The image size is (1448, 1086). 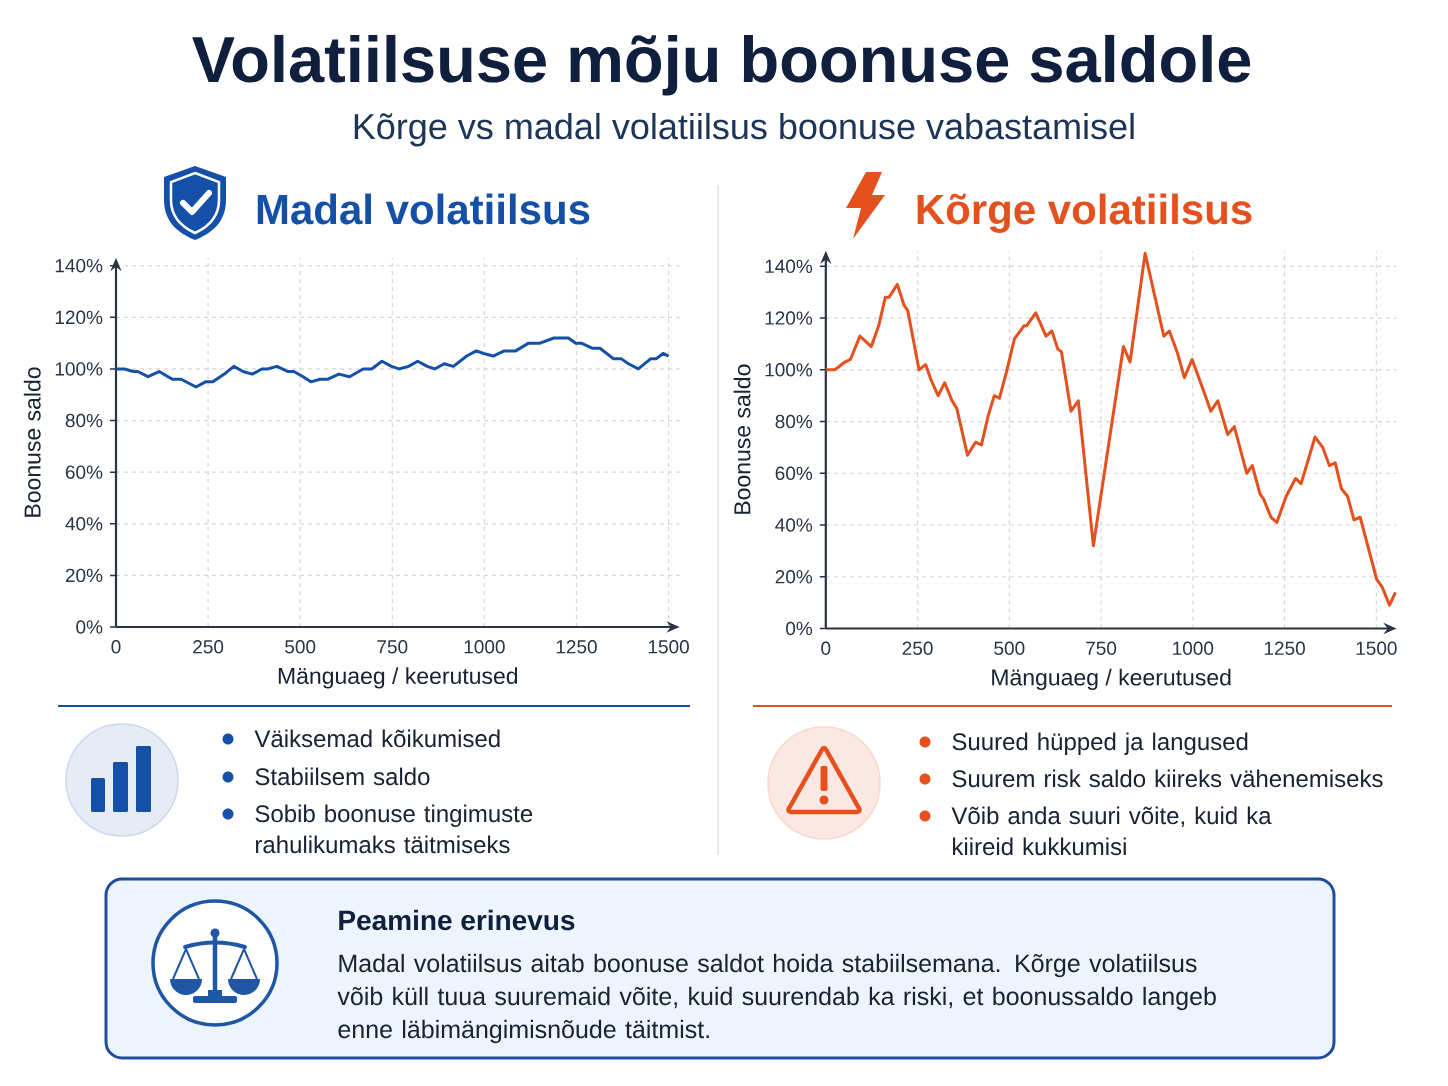 What do you see at coordinates (394, 829) in the screenshot?
I see `text: Sobib boonuse tingimuste rahulikumaks täitmiseks` at bounding box center [394, 829].